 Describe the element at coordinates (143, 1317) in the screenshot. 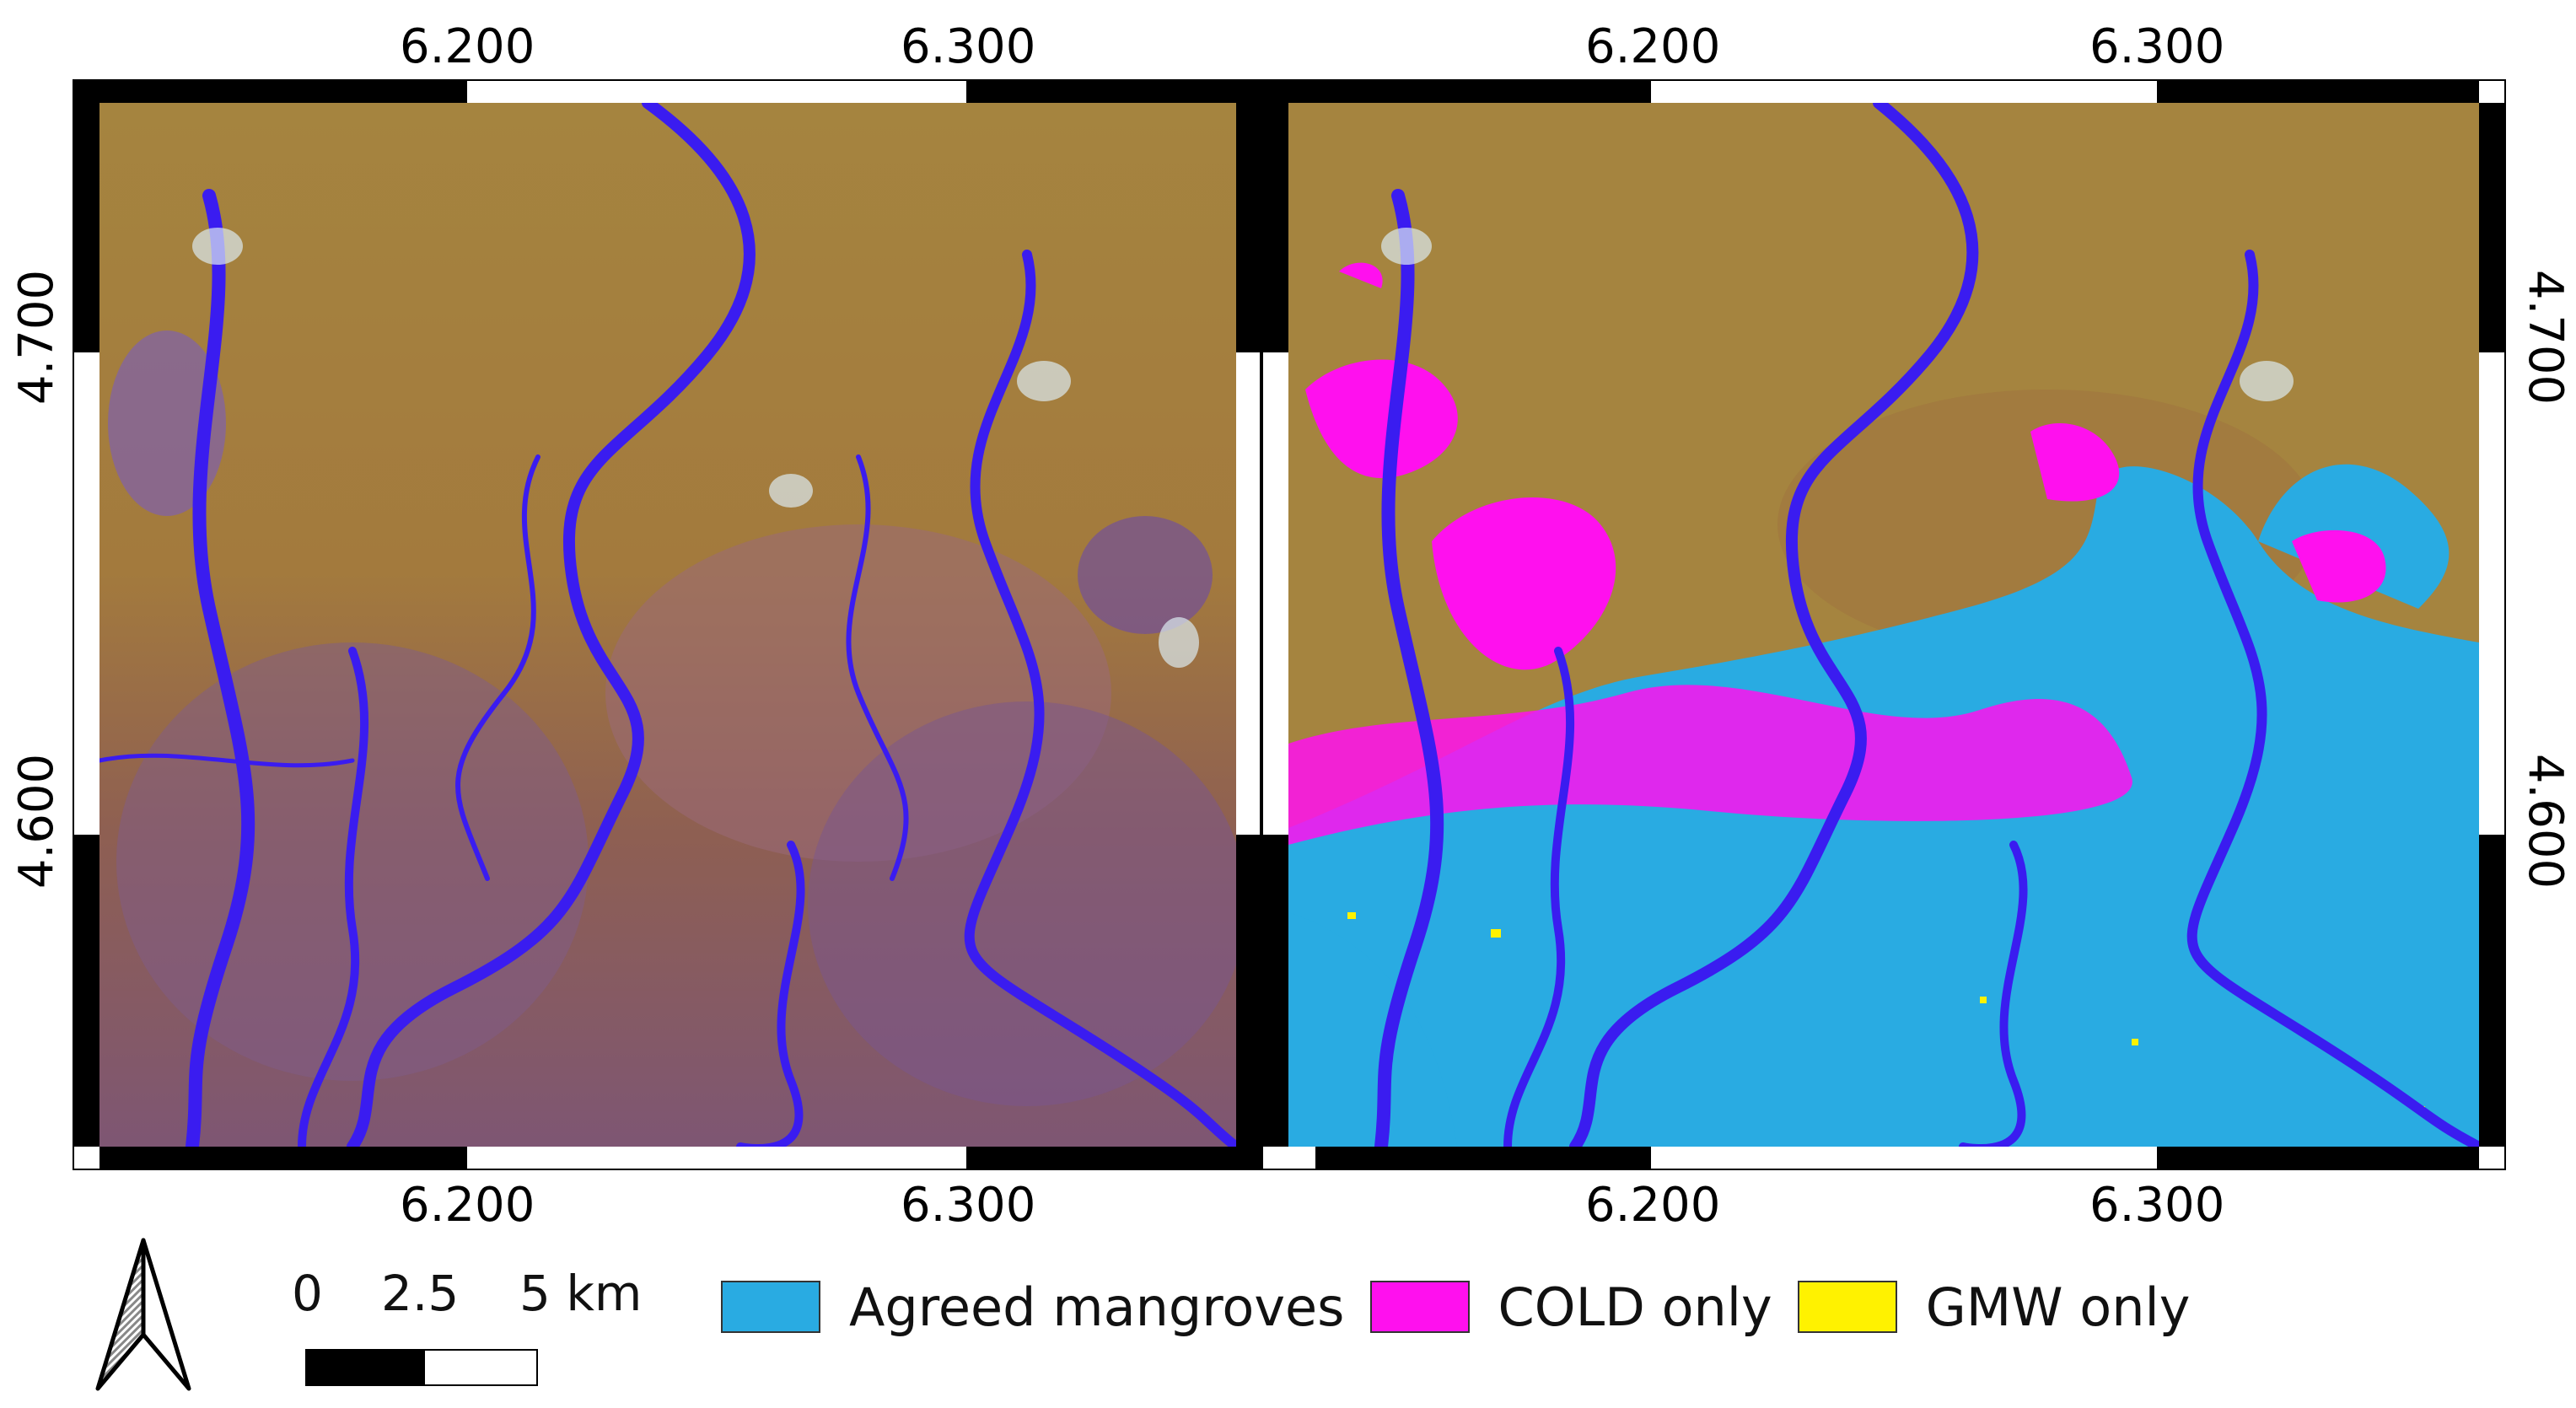

I see `north-arrow-icon` at that location.